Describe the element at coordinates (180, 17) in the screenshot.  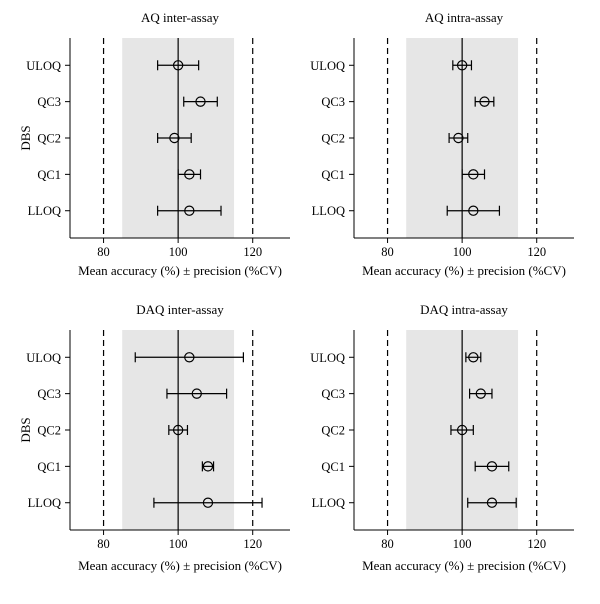
I see `panel-title: AQ inter-assay` at that location.